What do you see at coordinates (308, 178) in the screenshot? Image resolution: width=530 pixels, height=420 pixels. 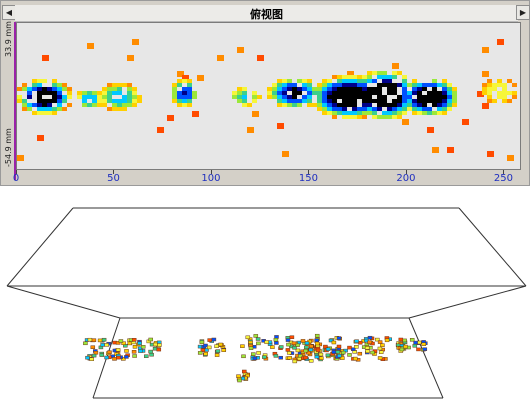 I see `x-tick-label: 150` at bounding box center [308, 178].